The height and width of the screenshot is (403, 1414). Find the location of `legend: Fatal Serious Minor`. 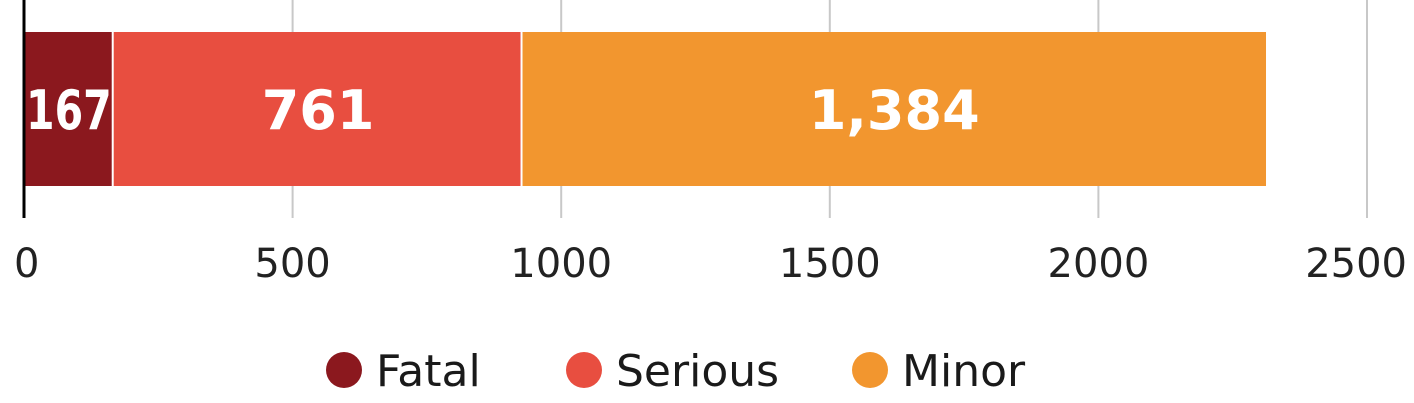

legend: Fatal Serious Minor is located at coordinates (676, 371).